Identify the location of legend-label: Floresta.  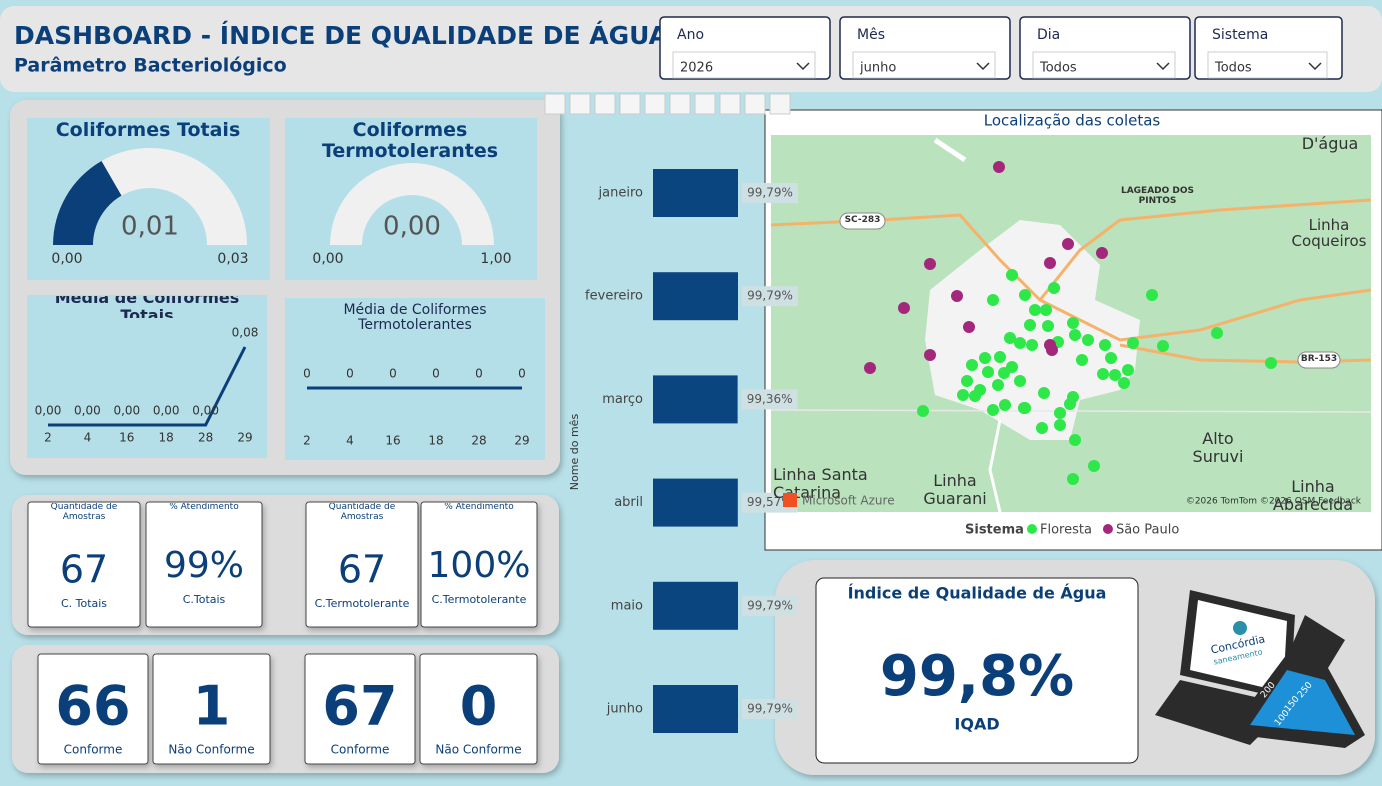
(1066, 530).